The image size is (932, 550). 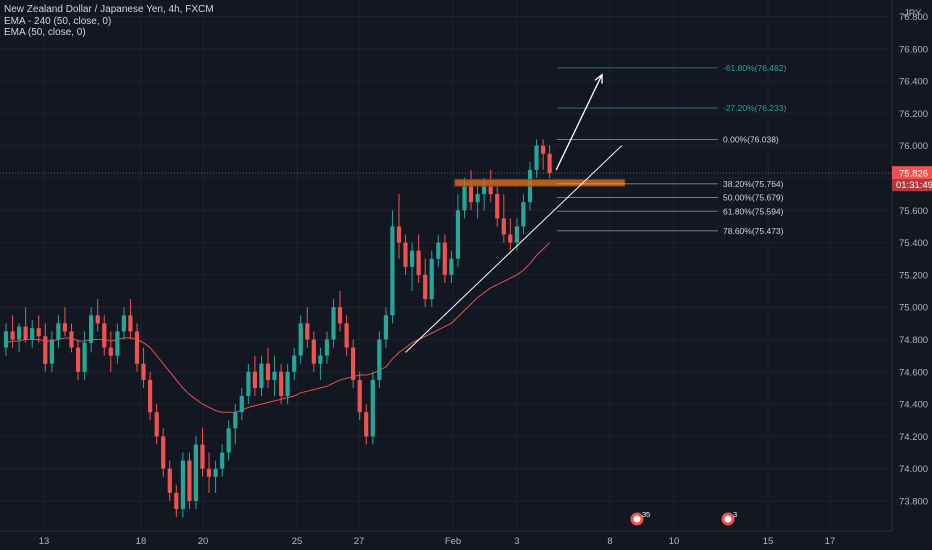 I want to click on currency-label: JPY, so click(x=913, y=13).